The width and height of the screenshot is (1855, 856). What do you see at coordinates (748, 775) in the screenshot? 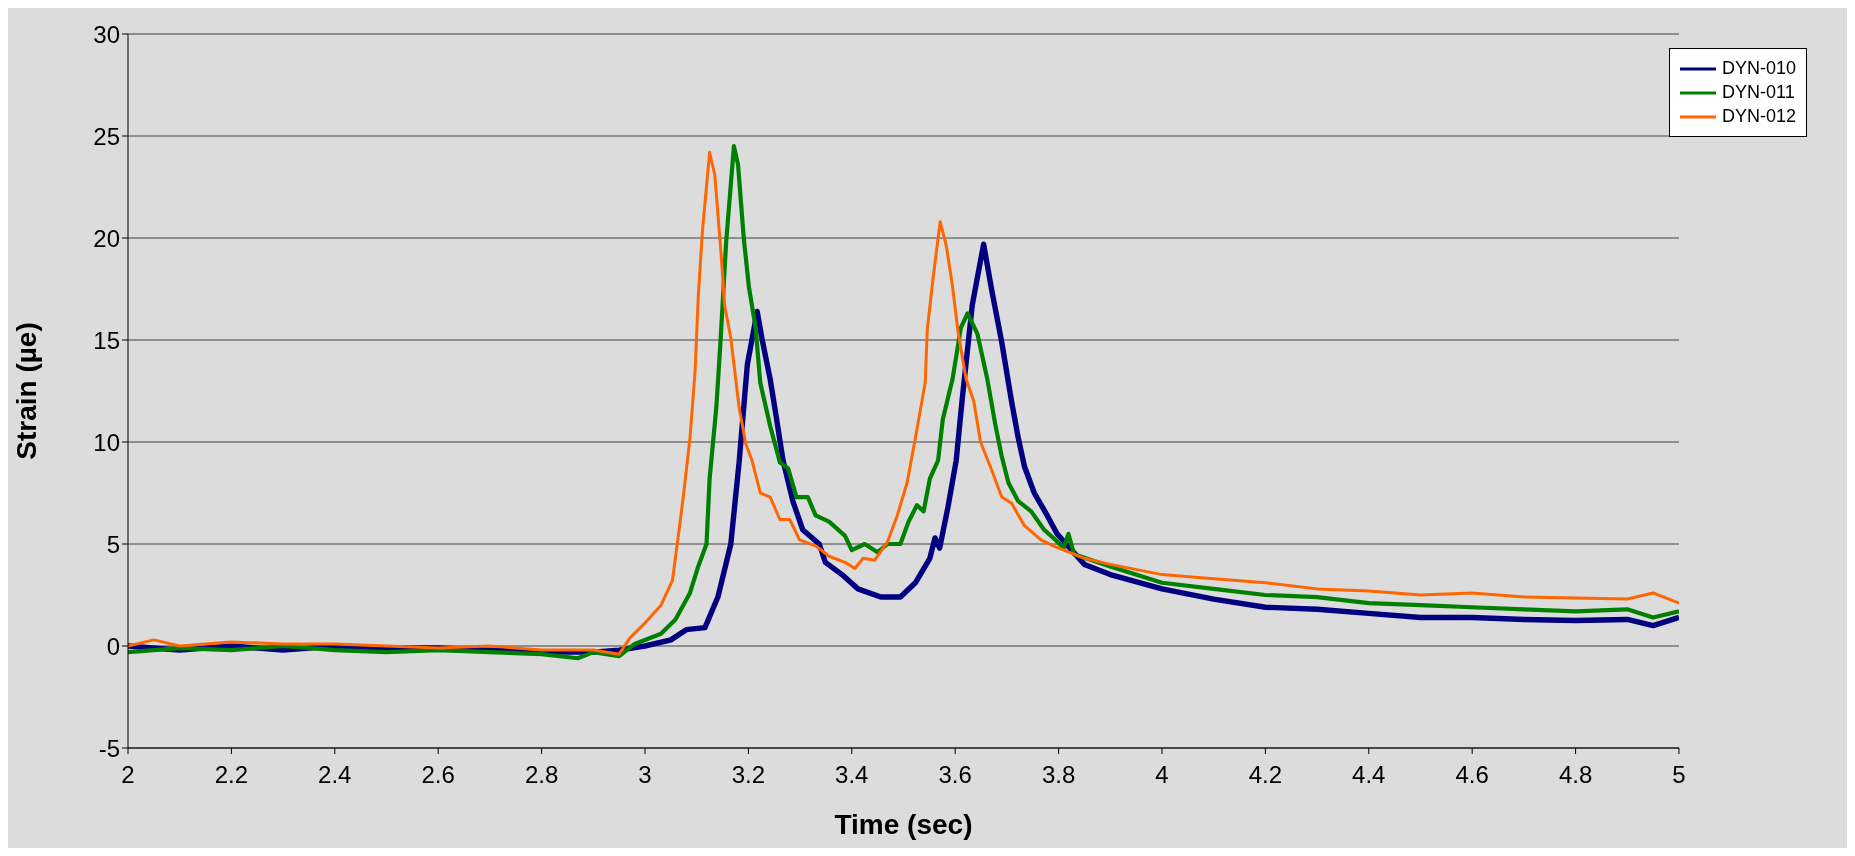
I see `x-tick-label: 3.2` at bounding box center [748, 775].